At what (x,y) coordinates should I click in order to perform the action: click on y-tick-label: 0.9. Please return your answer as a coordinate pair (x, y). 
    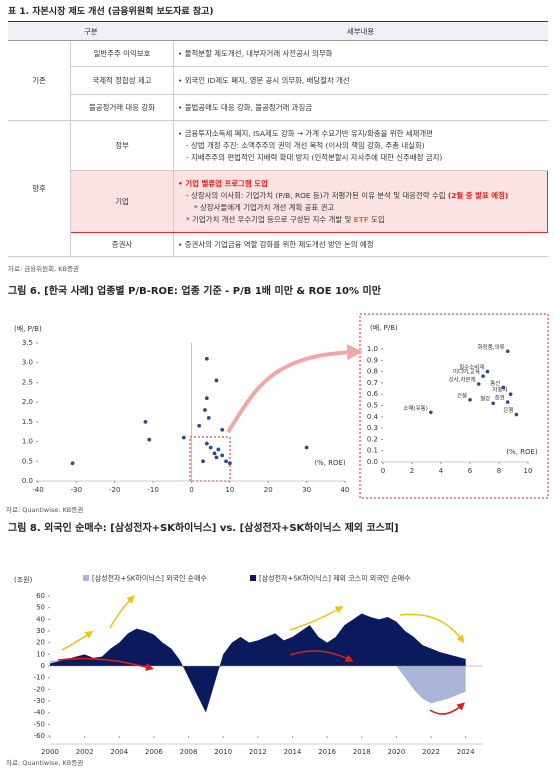
    Looking at the image, I should click on (372, 360).